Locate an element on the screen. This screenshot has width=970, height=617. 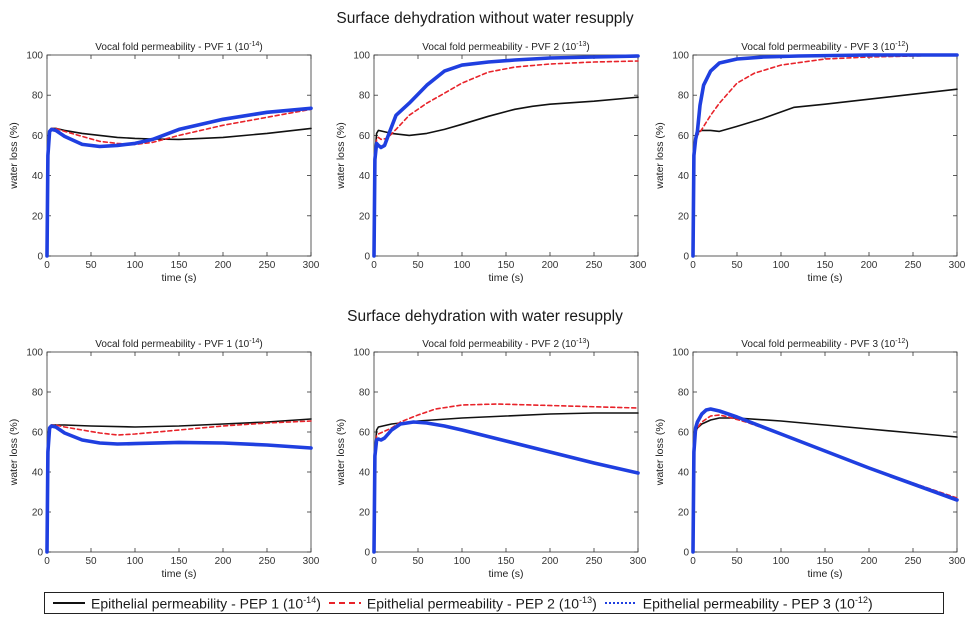
legend-label-pep2: Epithelial permeability - PEP 2 (10-13) is located at coordinates (481, 603).